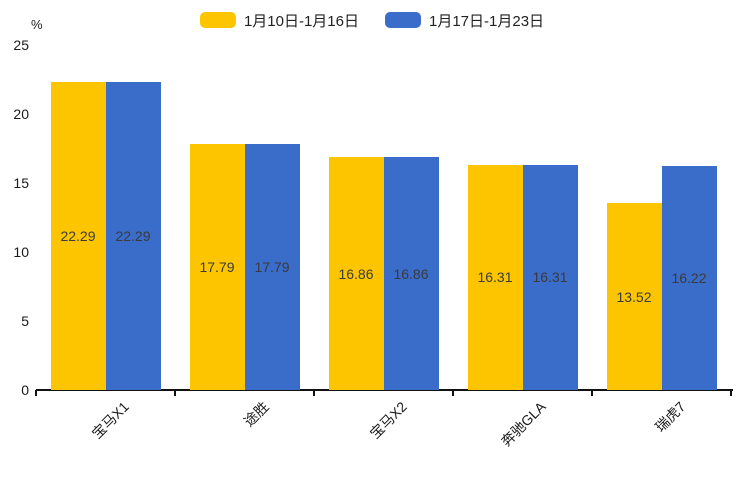 The image size is (744, 496). What do you see at coordinates (524, 424) in the screenshot?
I see `category-label-3: 奔驰GLA` at bounding box center [524, 424].